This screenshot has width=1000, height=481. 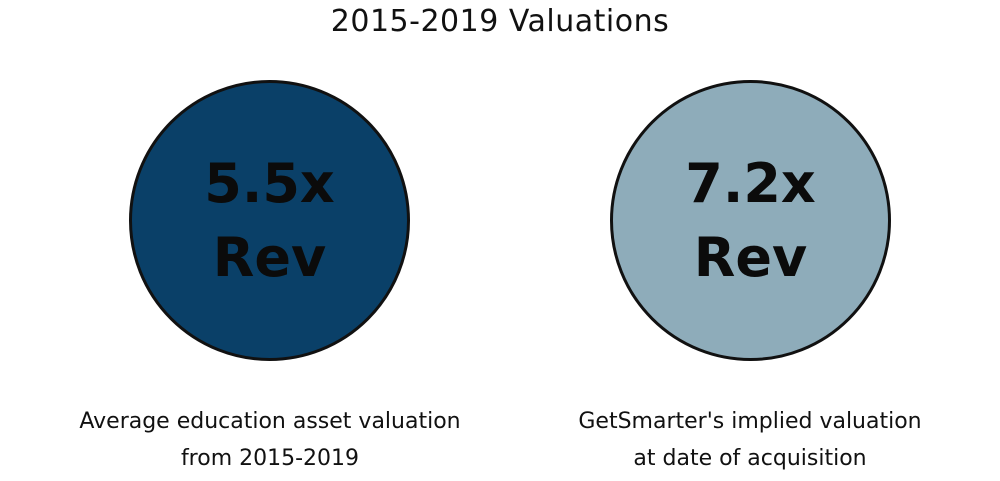 I want to click on average-valuation-caption-line1: Average education asset valuation, so click(x=270, y=421).